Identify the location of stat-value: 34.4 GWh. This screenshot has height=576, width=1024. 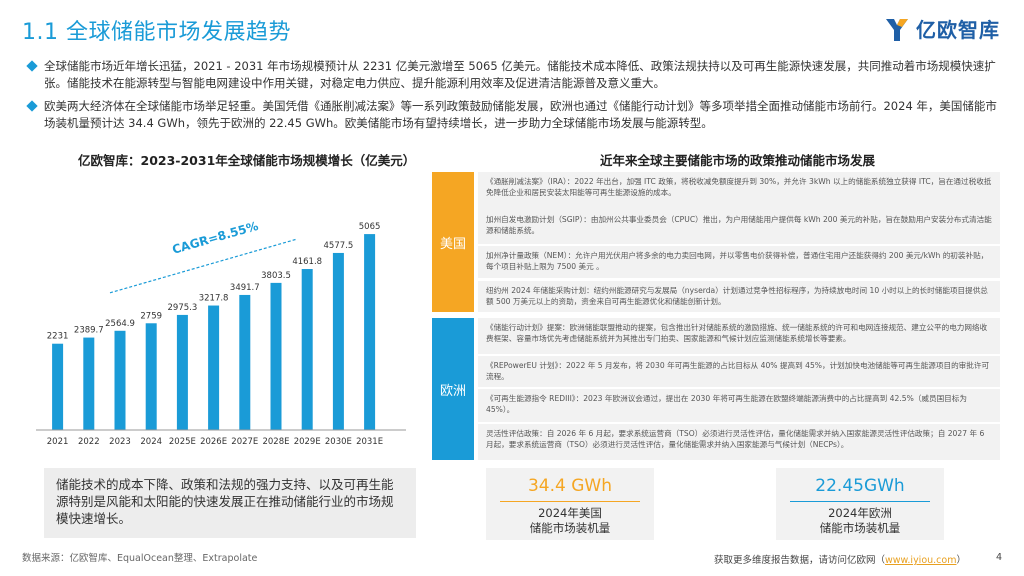
(569, 486).